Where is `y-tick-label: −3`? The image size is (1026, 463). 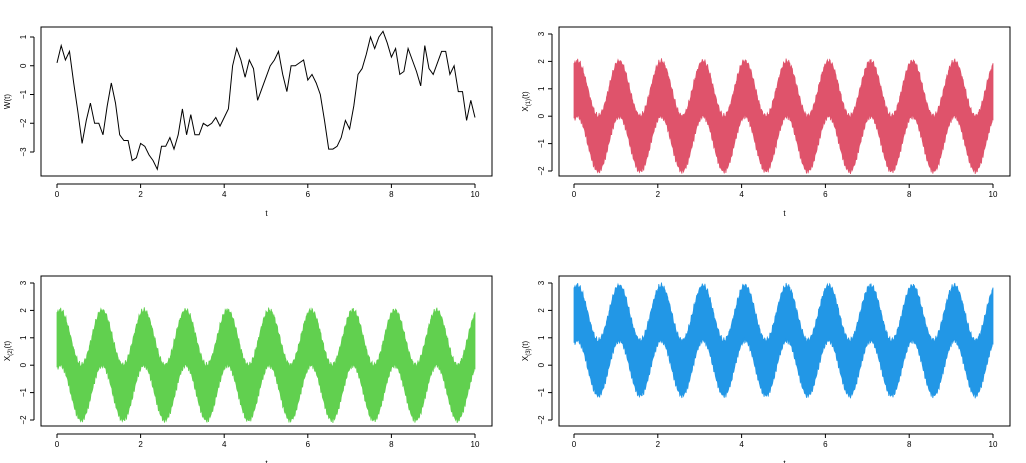 y-tick-label: −3 is located at coordinates (23, 152).